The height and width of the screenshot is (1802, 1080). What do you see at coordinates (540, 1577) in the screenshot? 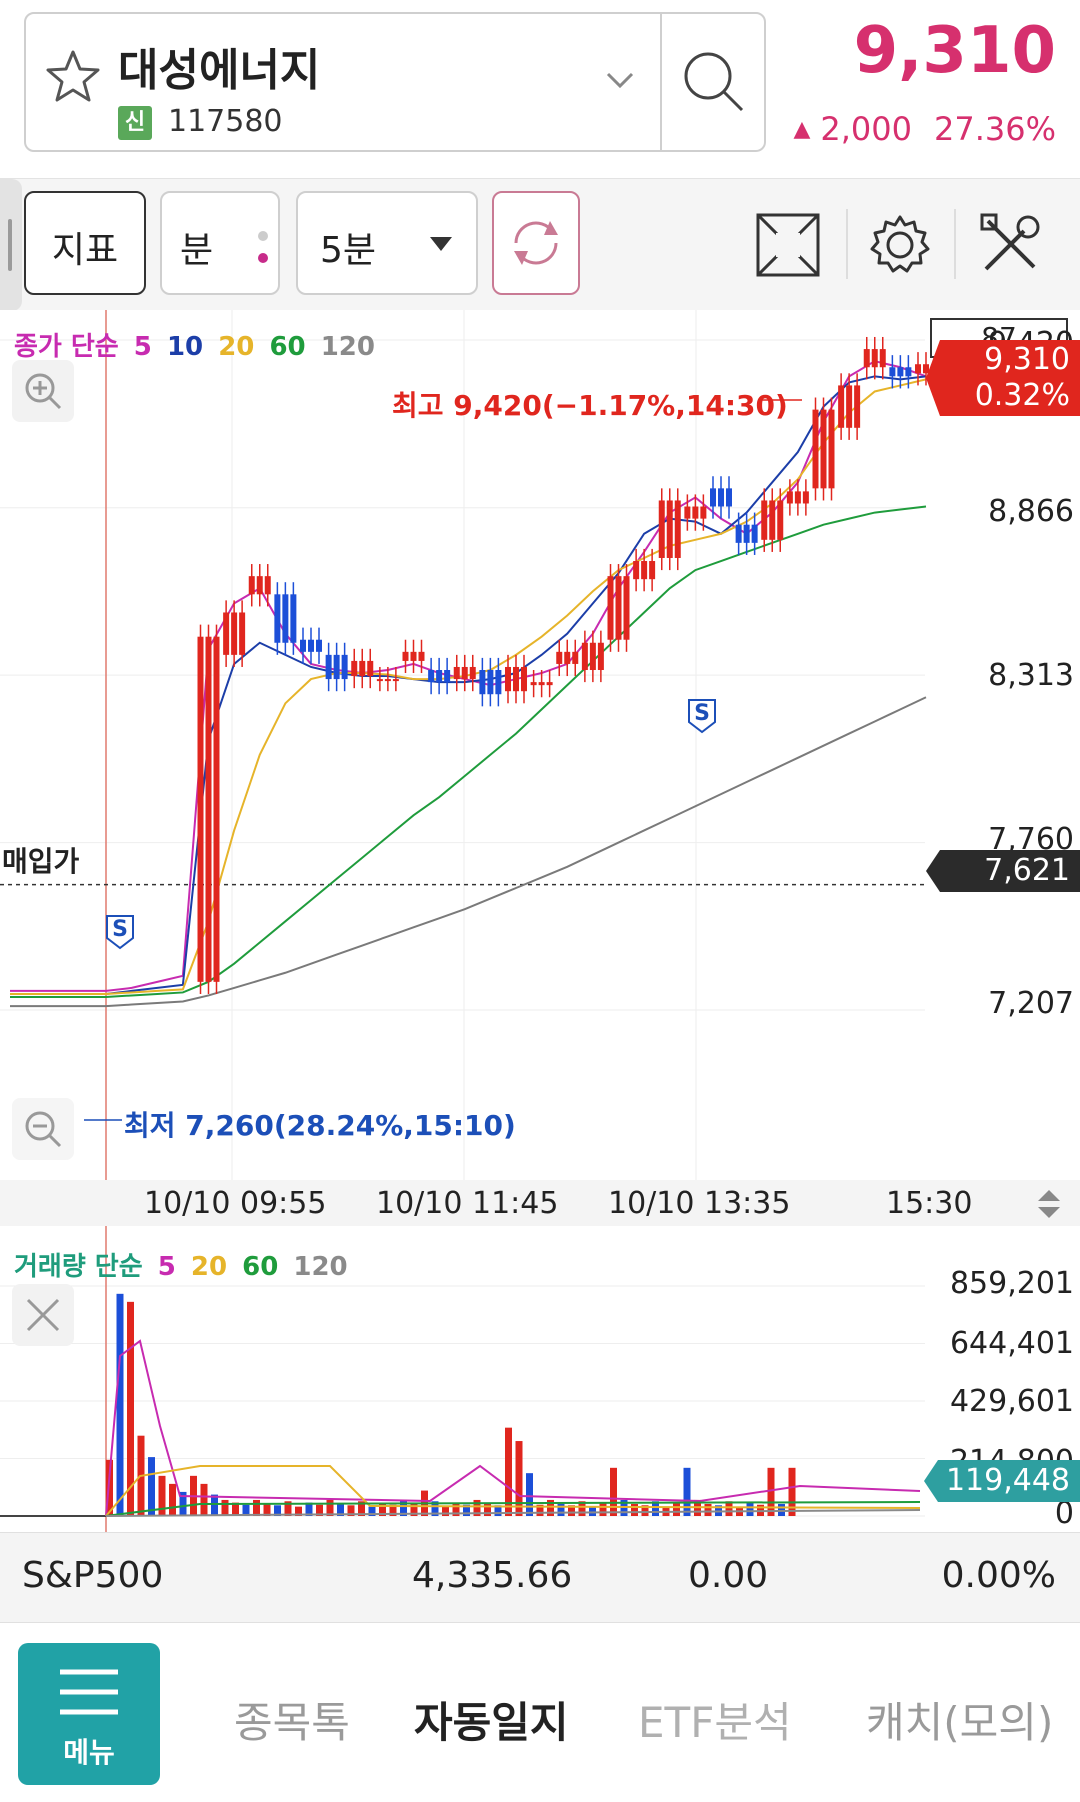
I see `index-ticker: S&P500 4,335.66 0.00 0.00%` at bounding box center [540, 1577].